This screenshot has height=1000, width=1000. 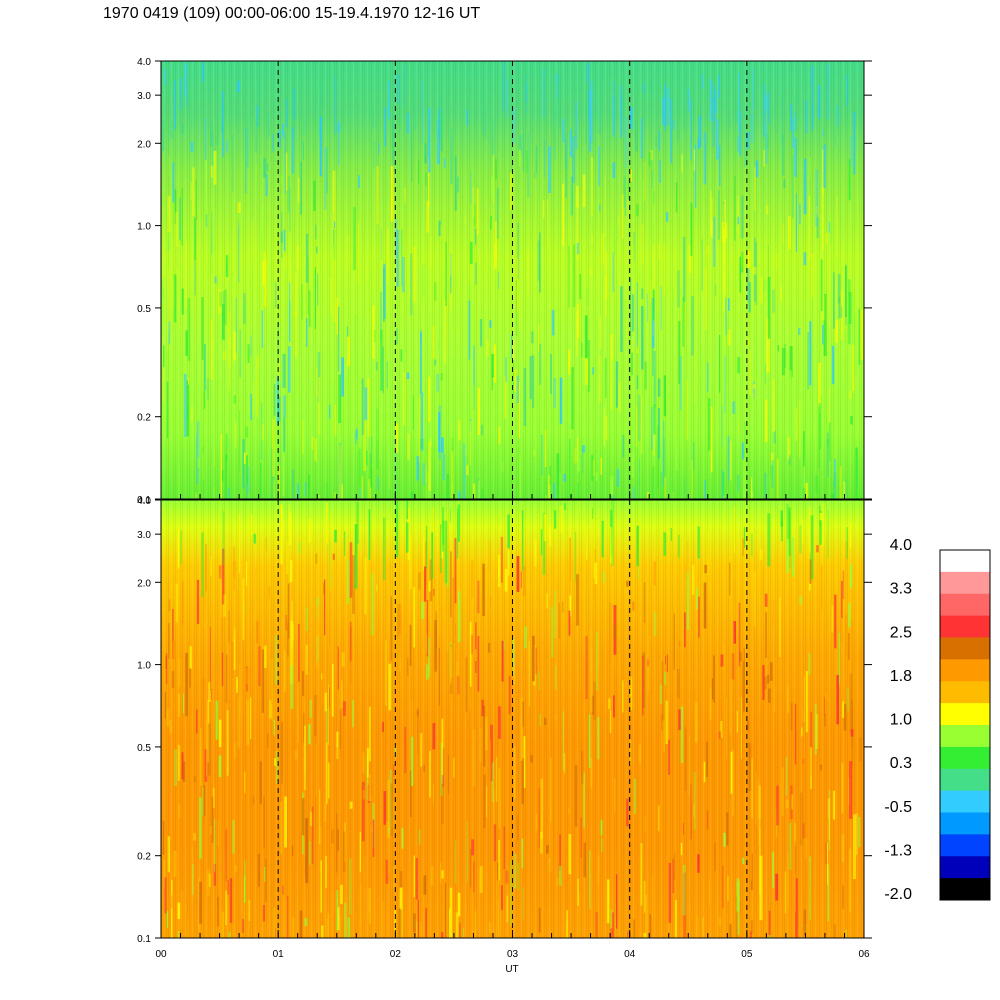 What do you see at coordinates (901, 763) in the screenshot?
I see `colorbar-label: 0.3` at bounding box center [901, 763].